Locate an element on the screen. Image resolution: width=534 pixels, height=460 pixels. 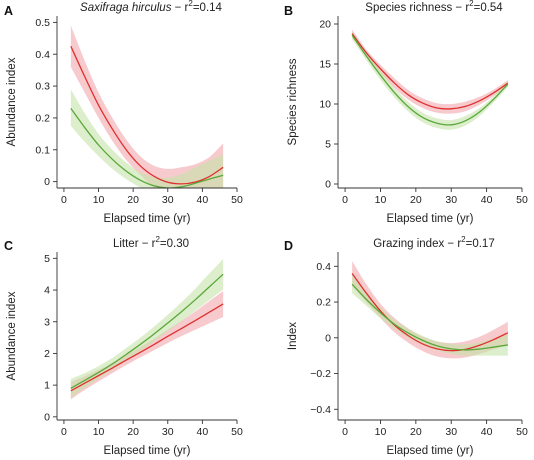
y-tick-label: 3 is located at coordinates (47, 322).